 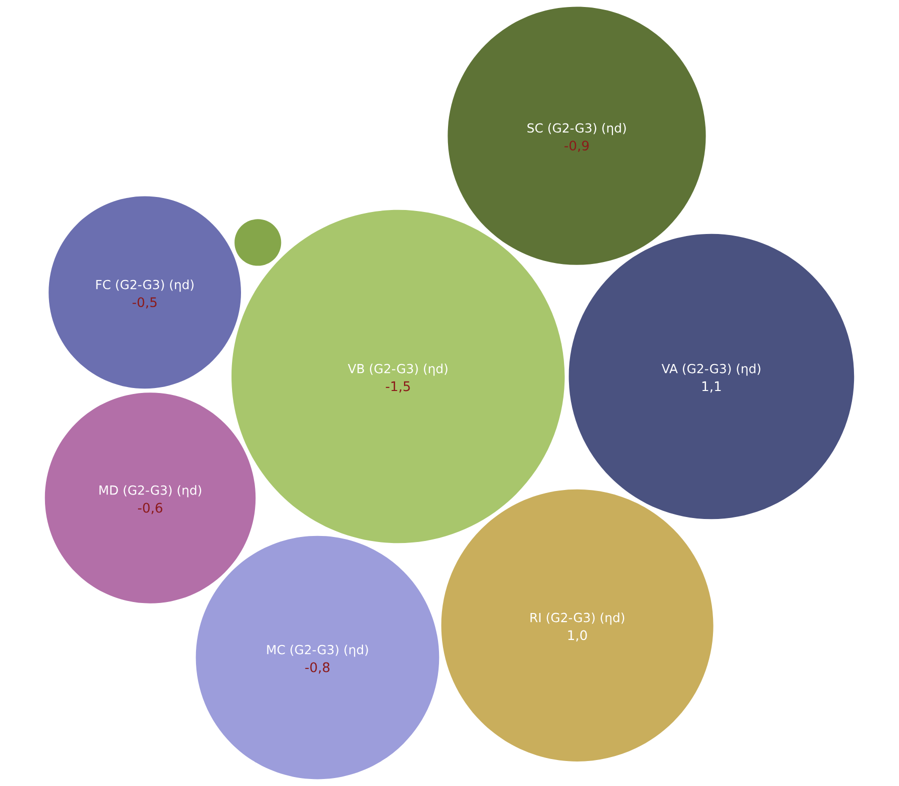 I want to click on category-label: RI (G2-G3) (ηd), so click(x=577, y=618).